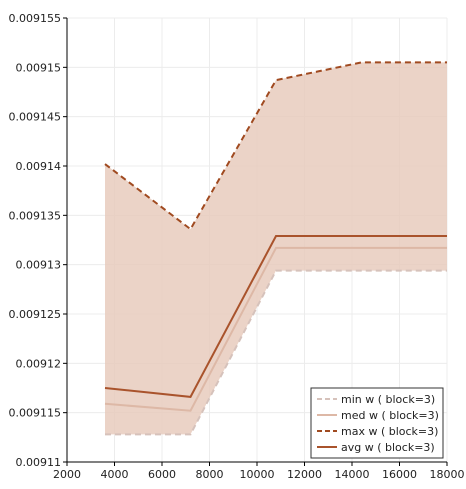  I want to click on y-tick-label-4: 0.00913, so click(39, 265).